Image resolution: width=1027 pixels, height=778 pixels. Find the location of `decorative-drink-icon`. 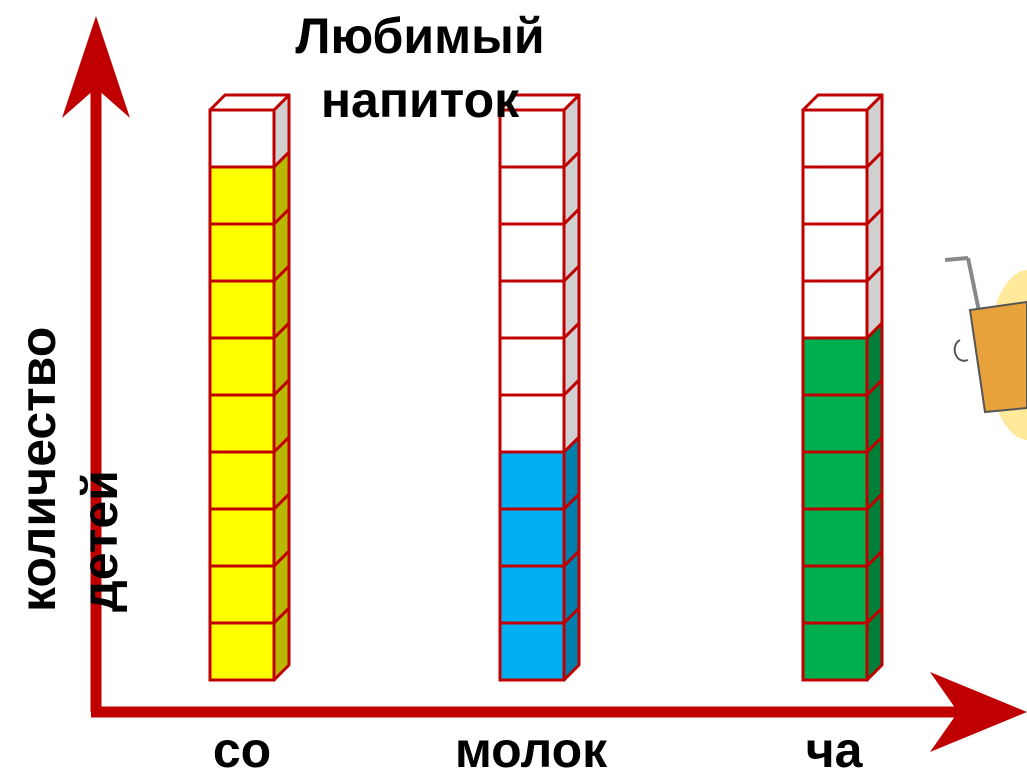

decorative-drink-icon is located at coordinates (985, 348).